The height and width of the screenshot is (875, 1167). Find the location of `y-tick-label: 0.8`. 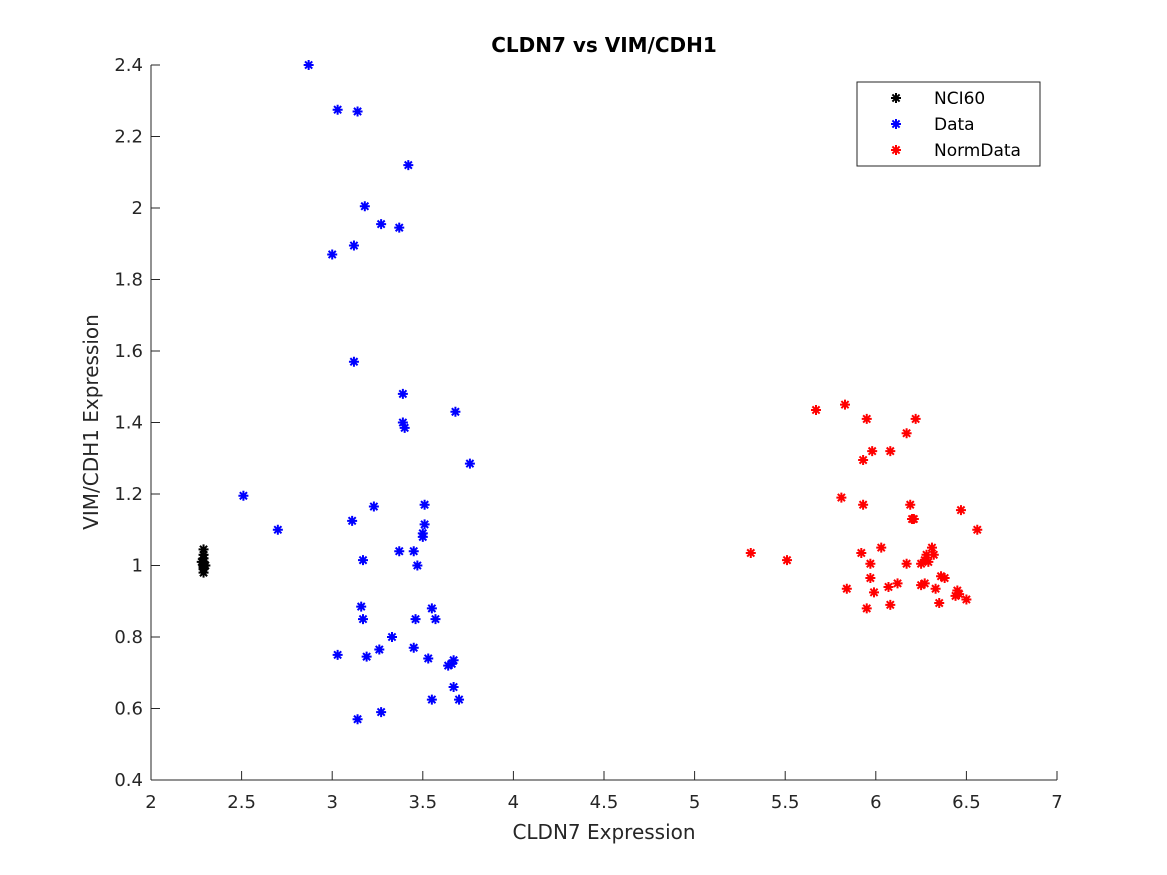

y-tick-label: 0.8 is located at coordinates (128, 637).